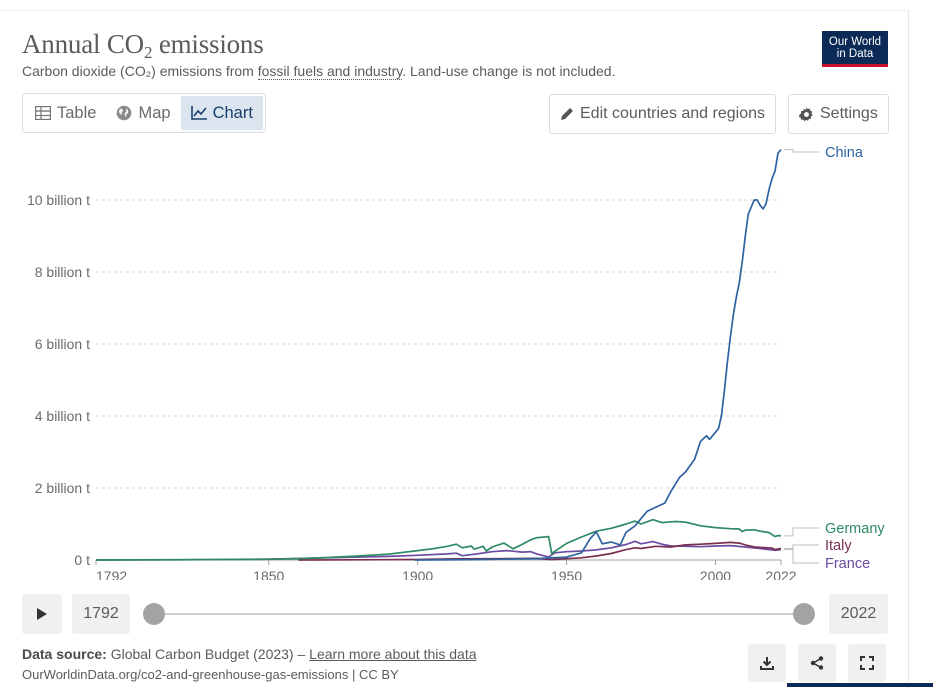 This screenshot has width=933, height=688. I want to click on timeline-end-handle, so click(804, 614).